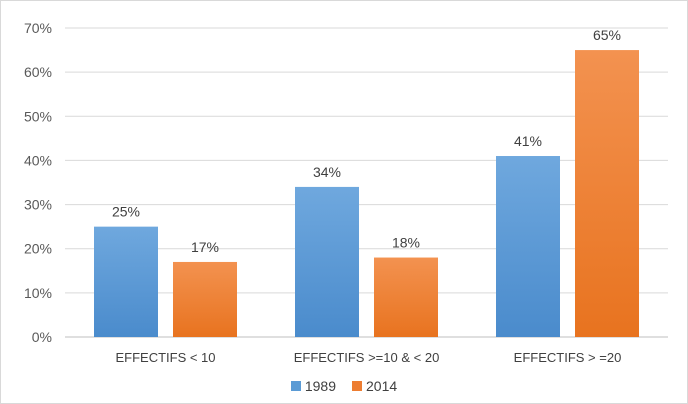  What do you see at coordinates (320, 386) in the screenshot?
I see `legend-label-1989: 1989` at bounding box center [320, 386].